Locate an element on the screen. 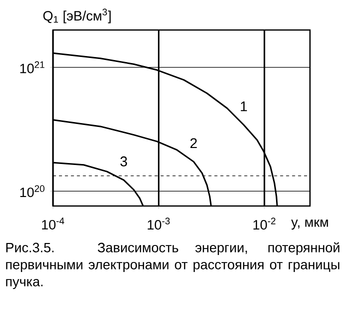 The image size is (348, 310). x-tick-label: 10$^{-4}$ is located at coordinates (53, 224).